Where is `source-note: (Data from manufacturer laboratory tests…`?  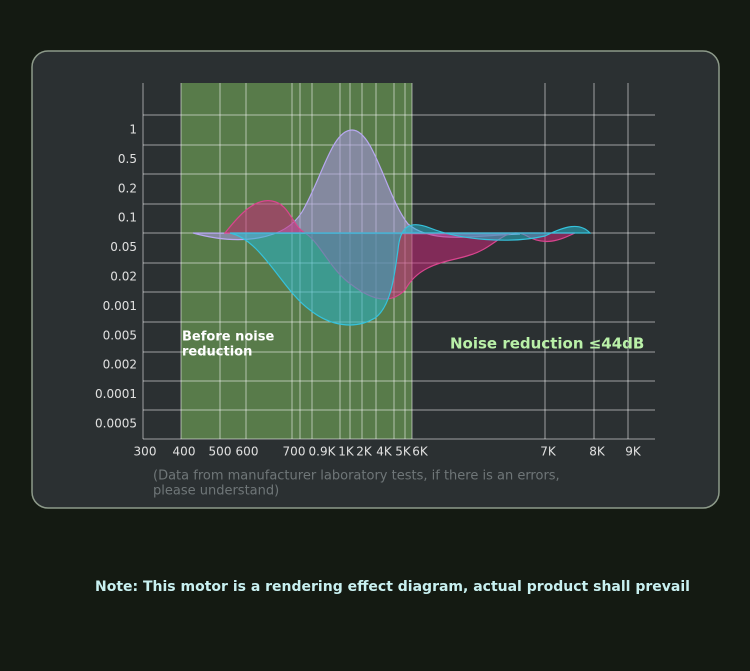 source-note: (Data from manufacturer laboratory tests… is located at coordinates (356, 476).